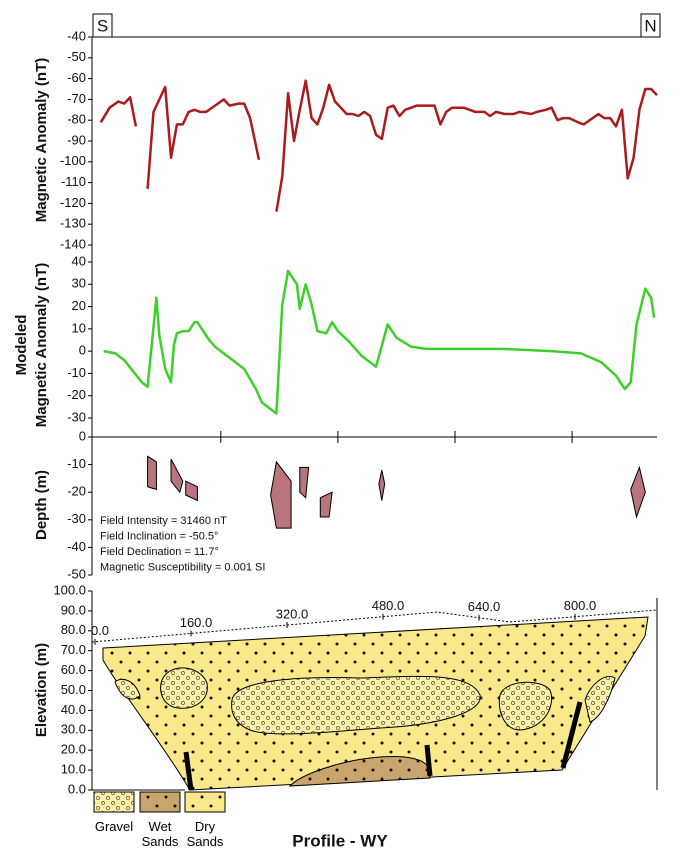  What do you see at coordinates (79, 283) in the screenshot?
I see `y-tick-label: 30` at bounding box center [79, 283].